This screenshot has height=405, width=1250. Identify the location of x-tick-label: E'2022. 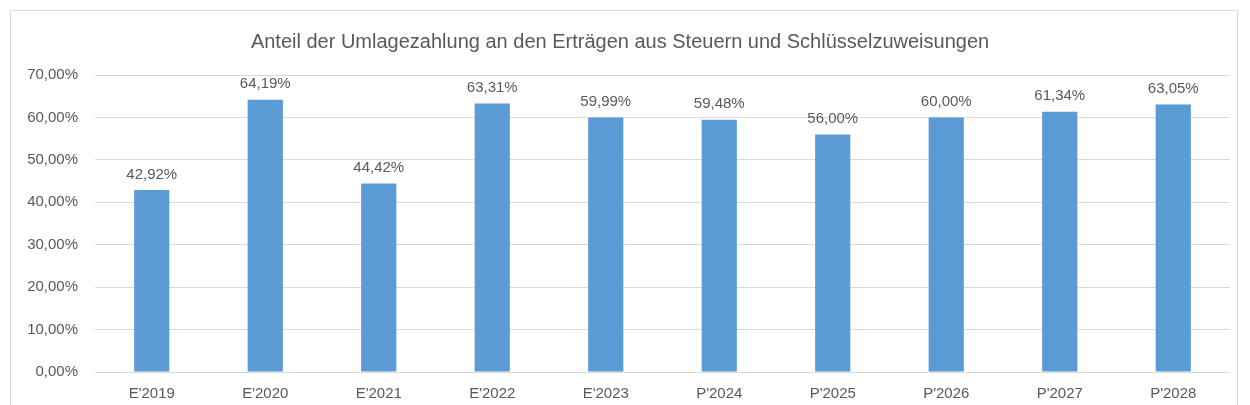
(492, 393).